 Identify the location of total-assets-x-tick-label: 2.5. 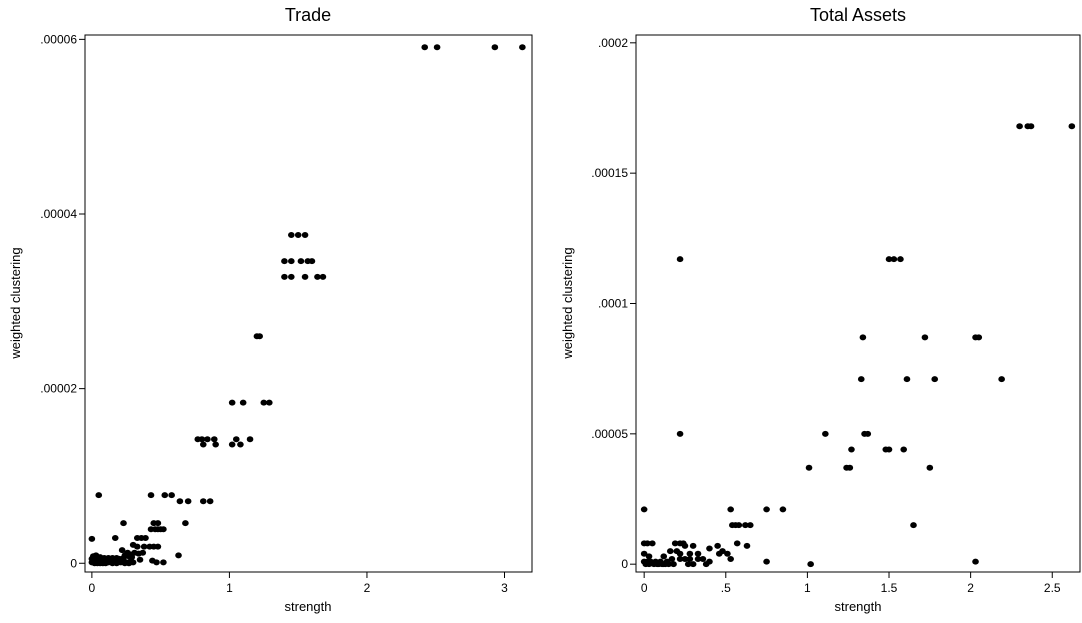
(1052, 588).